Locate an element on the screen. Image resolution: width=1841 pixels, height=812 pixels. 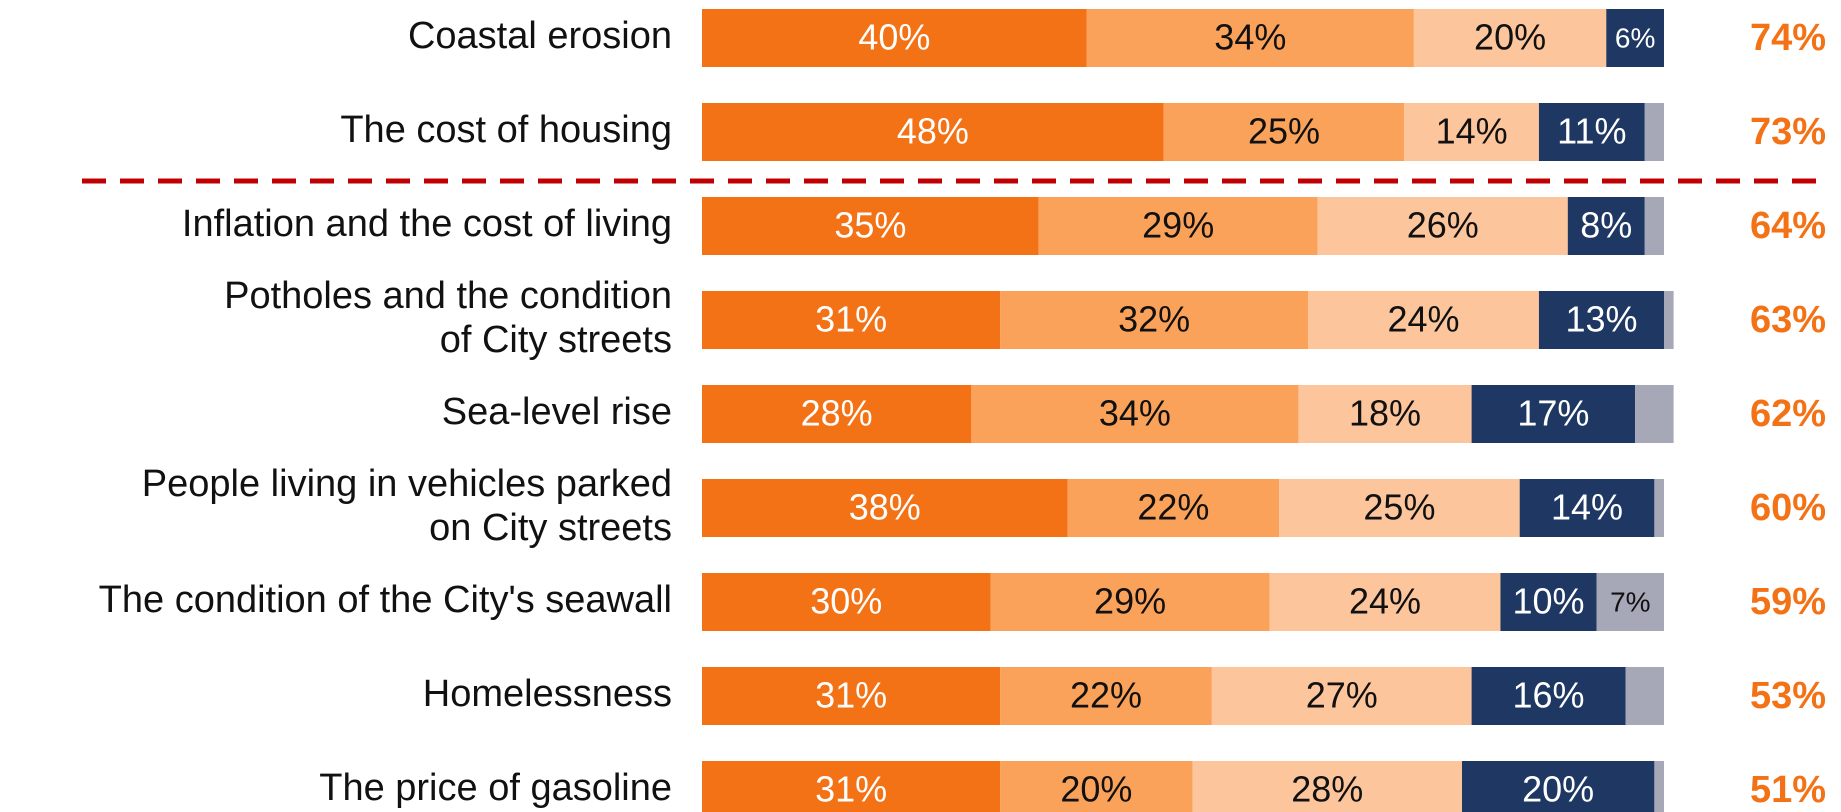
segment-value-label: 35% is located at coordinates (870, 225).